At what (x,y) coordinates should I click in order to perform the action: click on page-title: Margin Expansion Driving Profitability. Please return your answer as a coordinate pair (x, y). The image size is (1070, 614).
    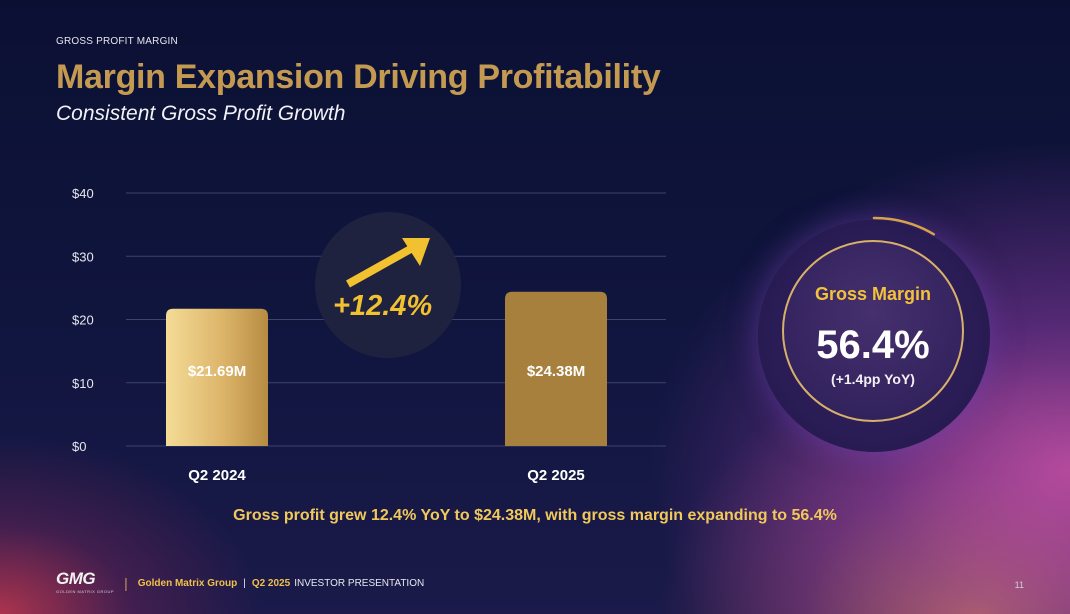
    Looking at the image, I should click on (358, 77).